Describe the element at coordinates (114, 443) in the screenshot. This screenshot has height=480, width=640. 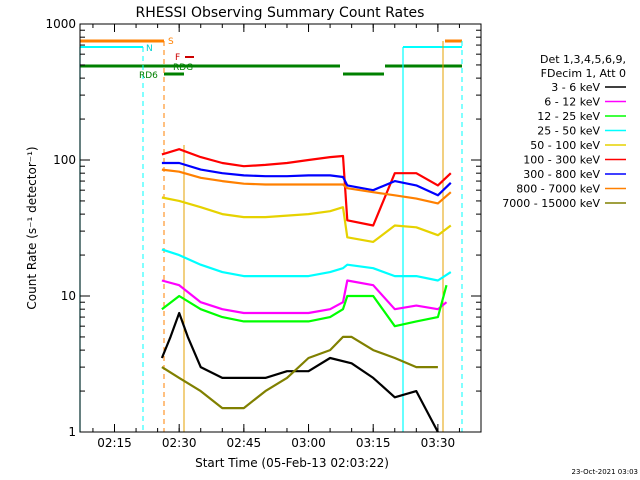
I see `x-tick-label-0: 02:15` at that location.